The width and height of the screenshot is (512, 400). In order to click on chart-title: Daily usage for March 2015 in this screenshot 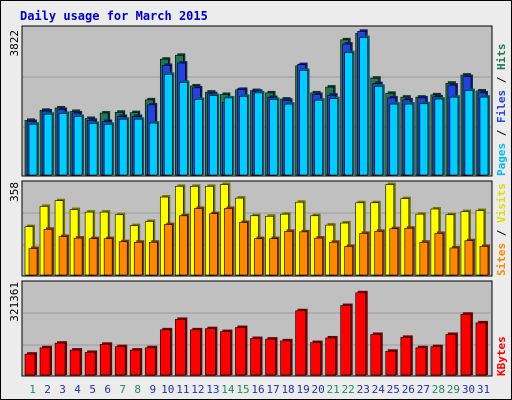, I will do `click(114, 16)`.